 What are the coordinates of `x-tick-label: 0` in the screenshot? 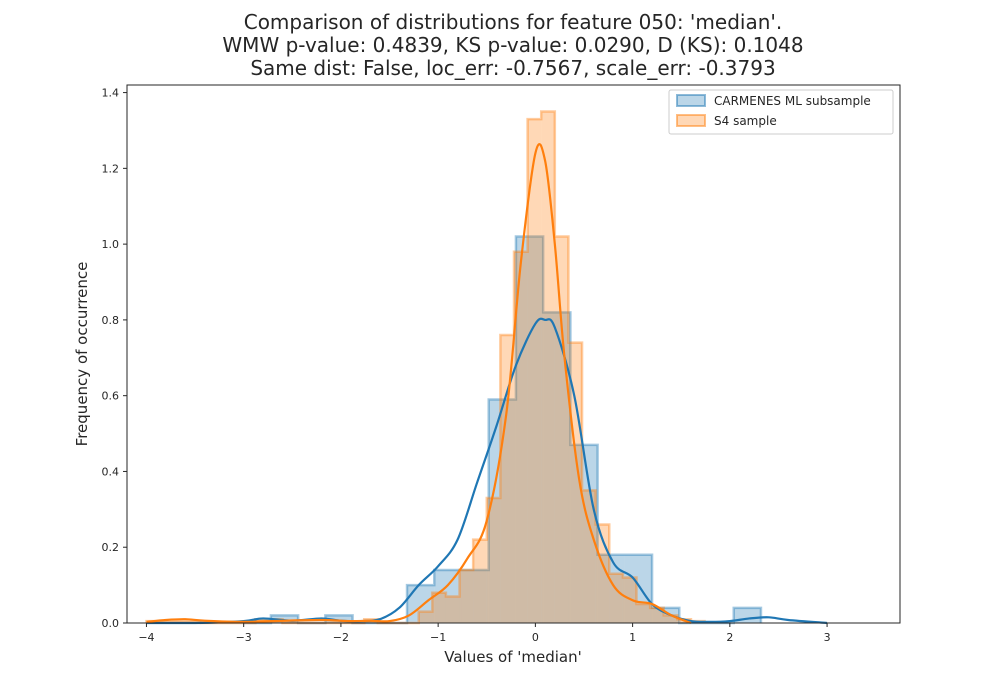 It's located at (535, 637).